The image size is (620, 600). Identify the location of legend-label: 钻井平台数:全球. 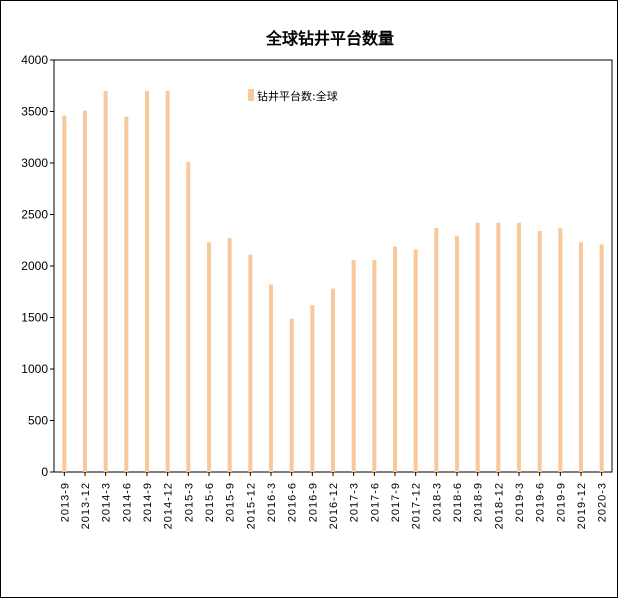
(297, 96).